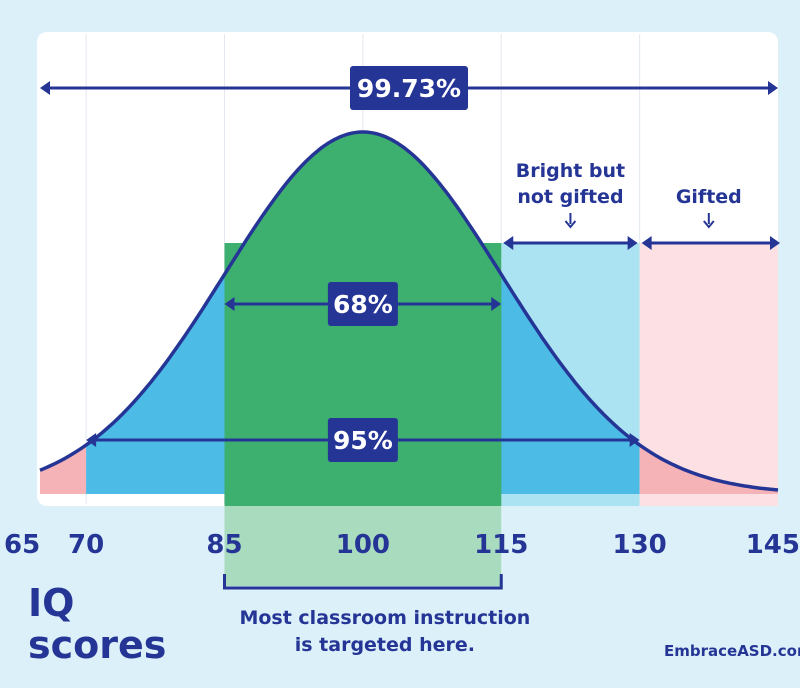 The height and width of the screenshot is (688, 800). Describe the element at coordinates (508, 243) in the screenshot. I see `zone-arrow-115-head-left` at that location.